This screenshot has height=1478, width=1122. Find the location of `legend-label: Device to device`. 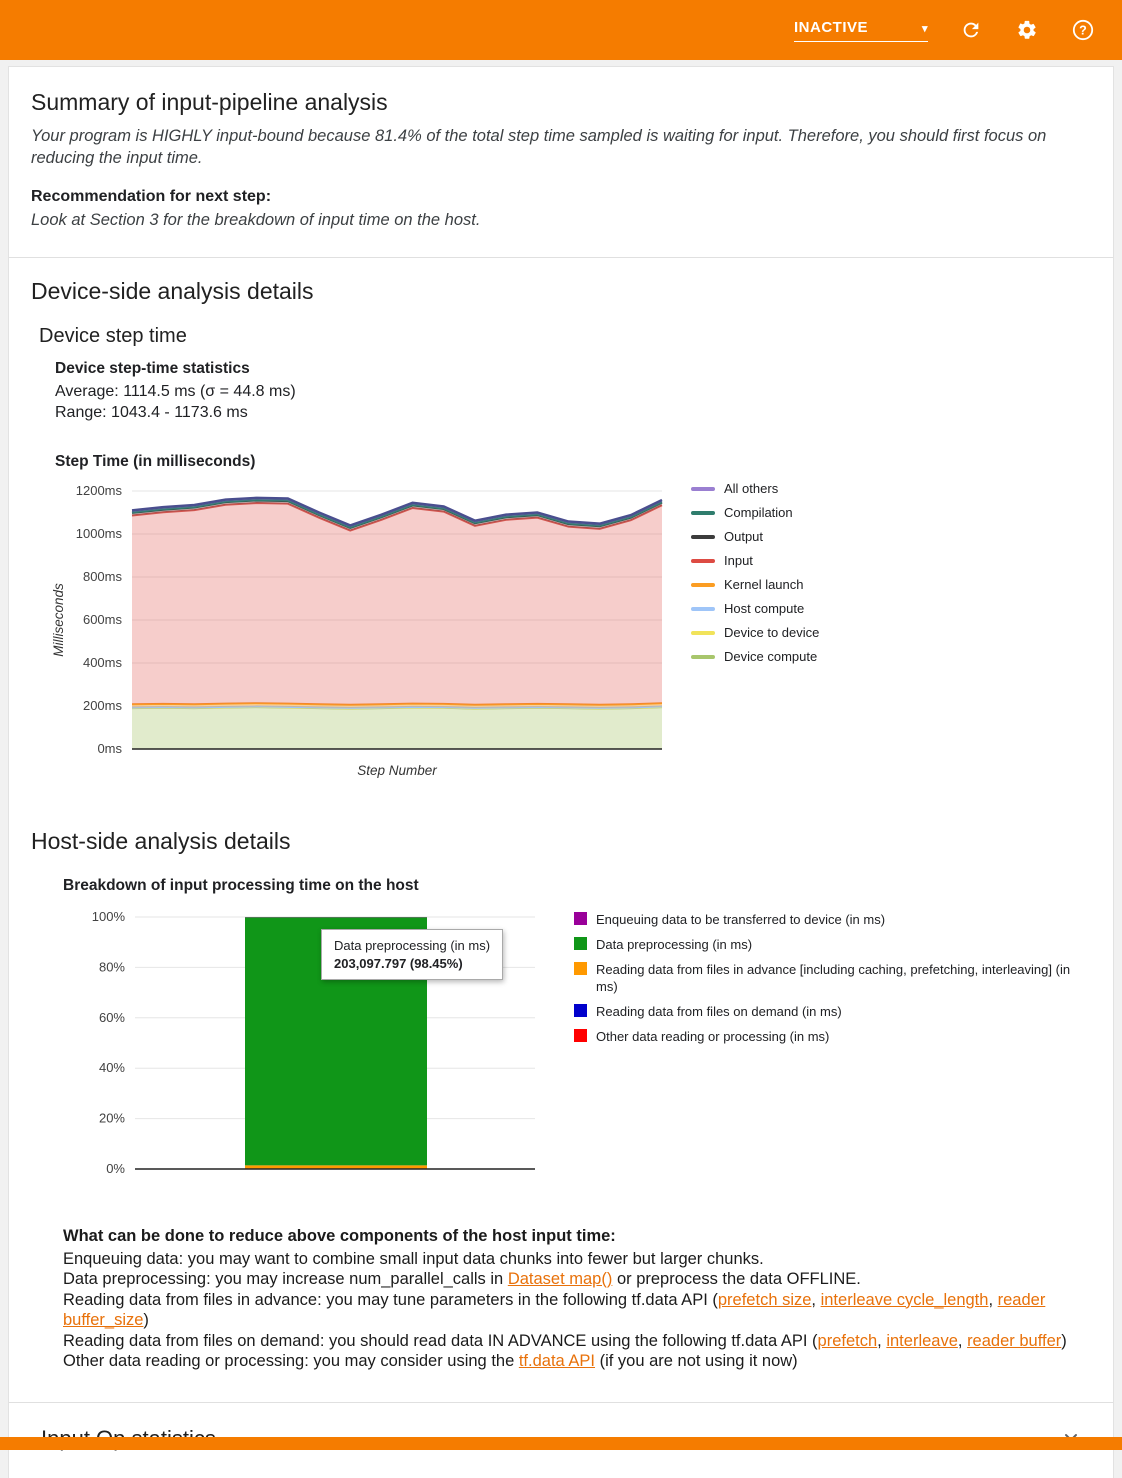

legend-label: Device to device is located at coordinates (771, 632).